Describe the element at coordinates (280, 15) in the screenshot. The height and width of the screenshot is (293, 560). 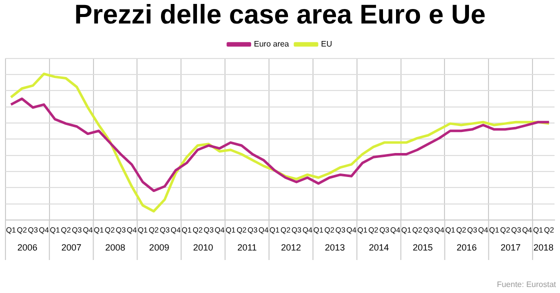
I see `chart-title: Prezzi delle case area Euro e Ue` at that location.